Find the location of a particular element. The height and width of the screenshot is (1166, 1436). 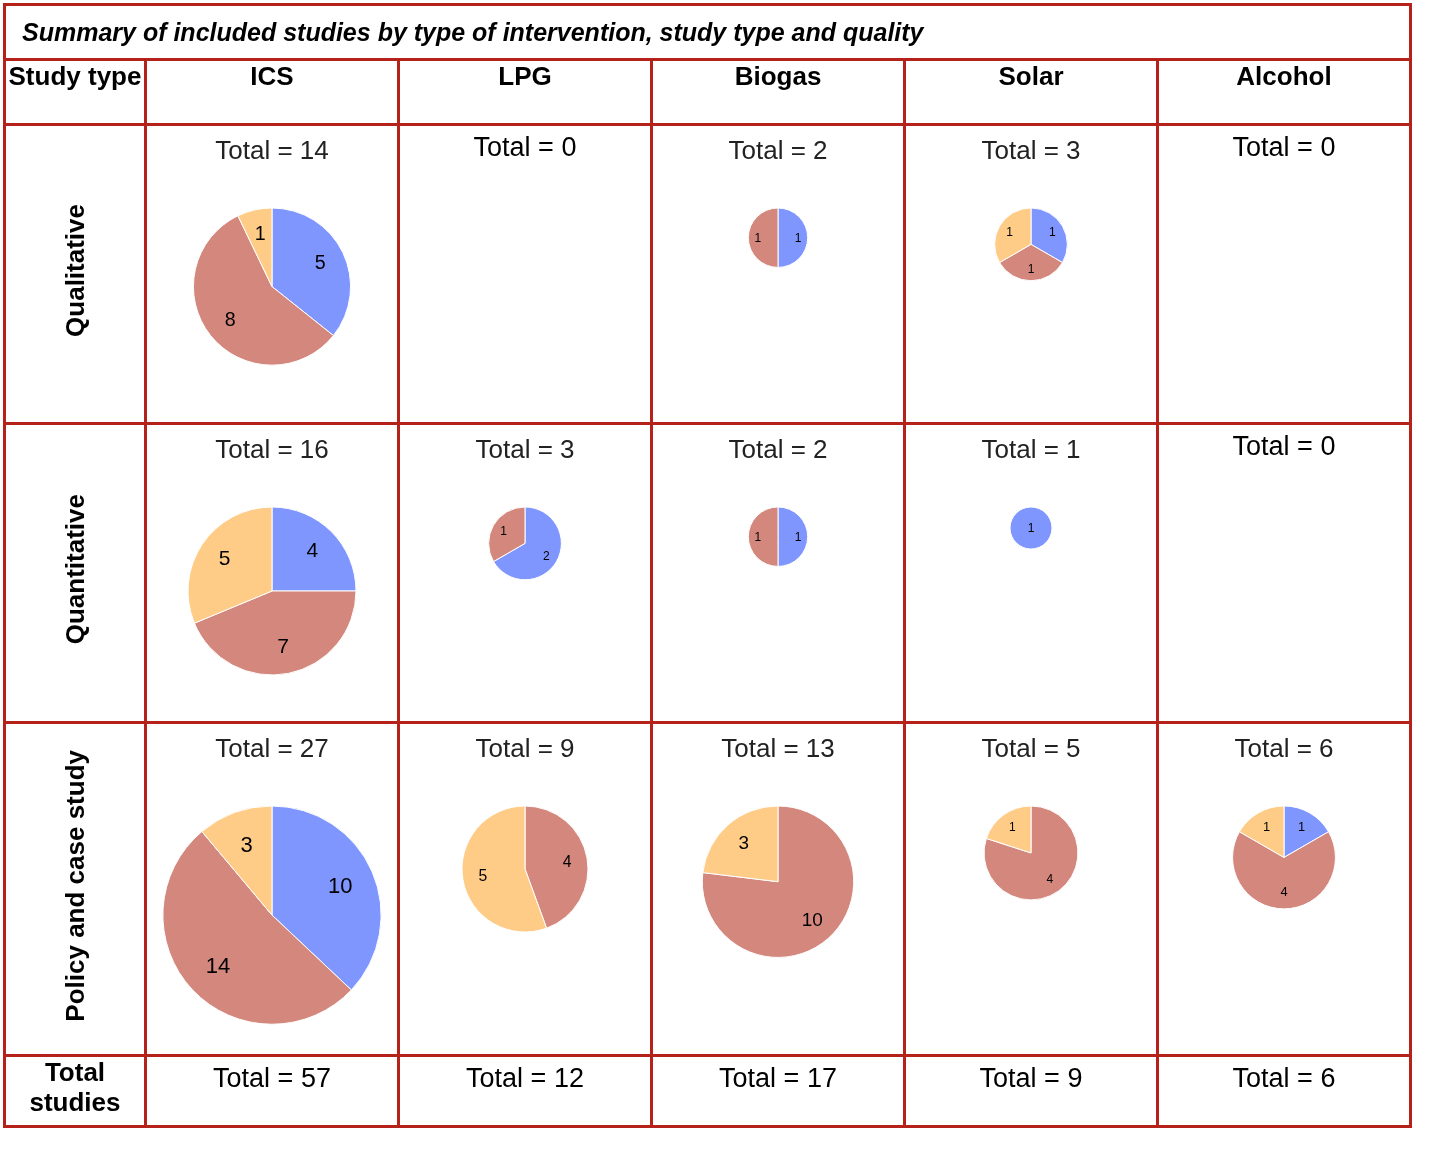

chart-title: Total = 9 is located at coordinates (525, 748).